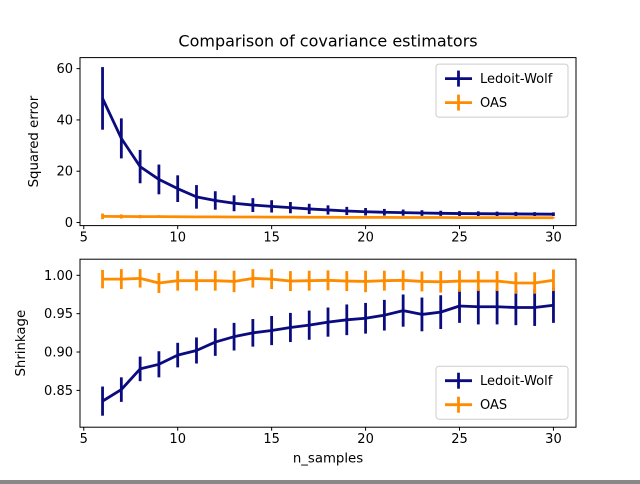 The image size is (640, 484). What do you see at coordinates (328, 459) in the screenshot?
I see `x-axis-label: n_samples` at bounding box center [328, 459].